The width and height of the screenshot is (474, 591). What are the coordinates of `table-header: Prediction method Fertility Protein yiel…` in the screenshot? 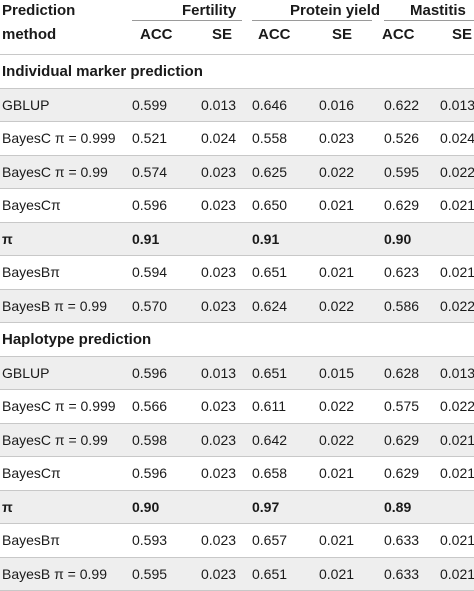 It's located at (237, 27).